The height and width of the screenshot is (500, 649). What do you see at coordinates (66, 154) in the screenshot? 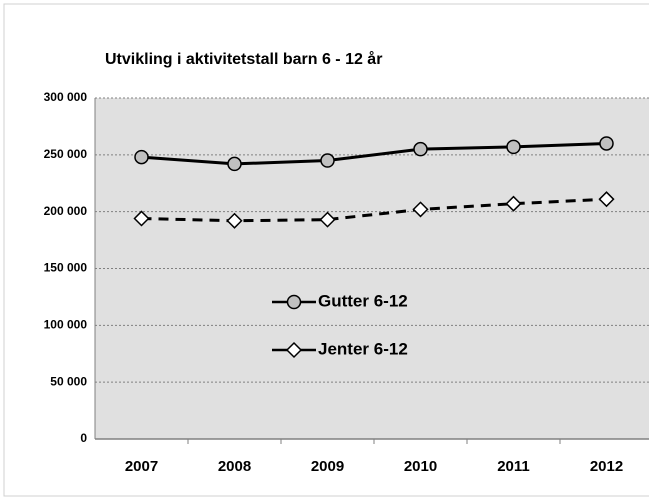
I see `y-tick-label: 250 000` at bounding box center [66, 154].